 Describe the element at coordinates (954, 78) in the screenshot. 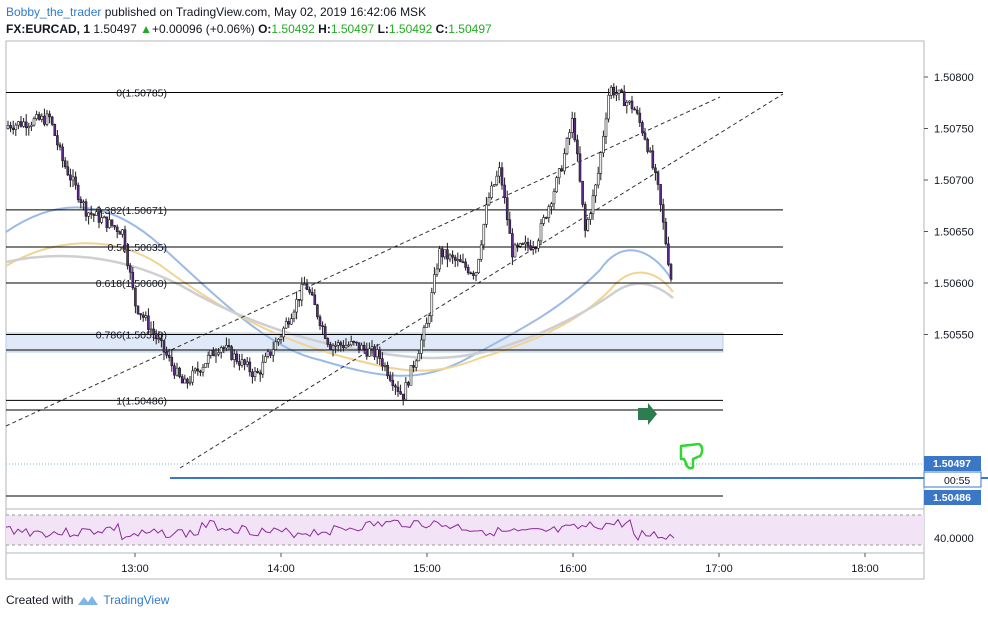

I see `price-tick-label: 1.50800` at that location.